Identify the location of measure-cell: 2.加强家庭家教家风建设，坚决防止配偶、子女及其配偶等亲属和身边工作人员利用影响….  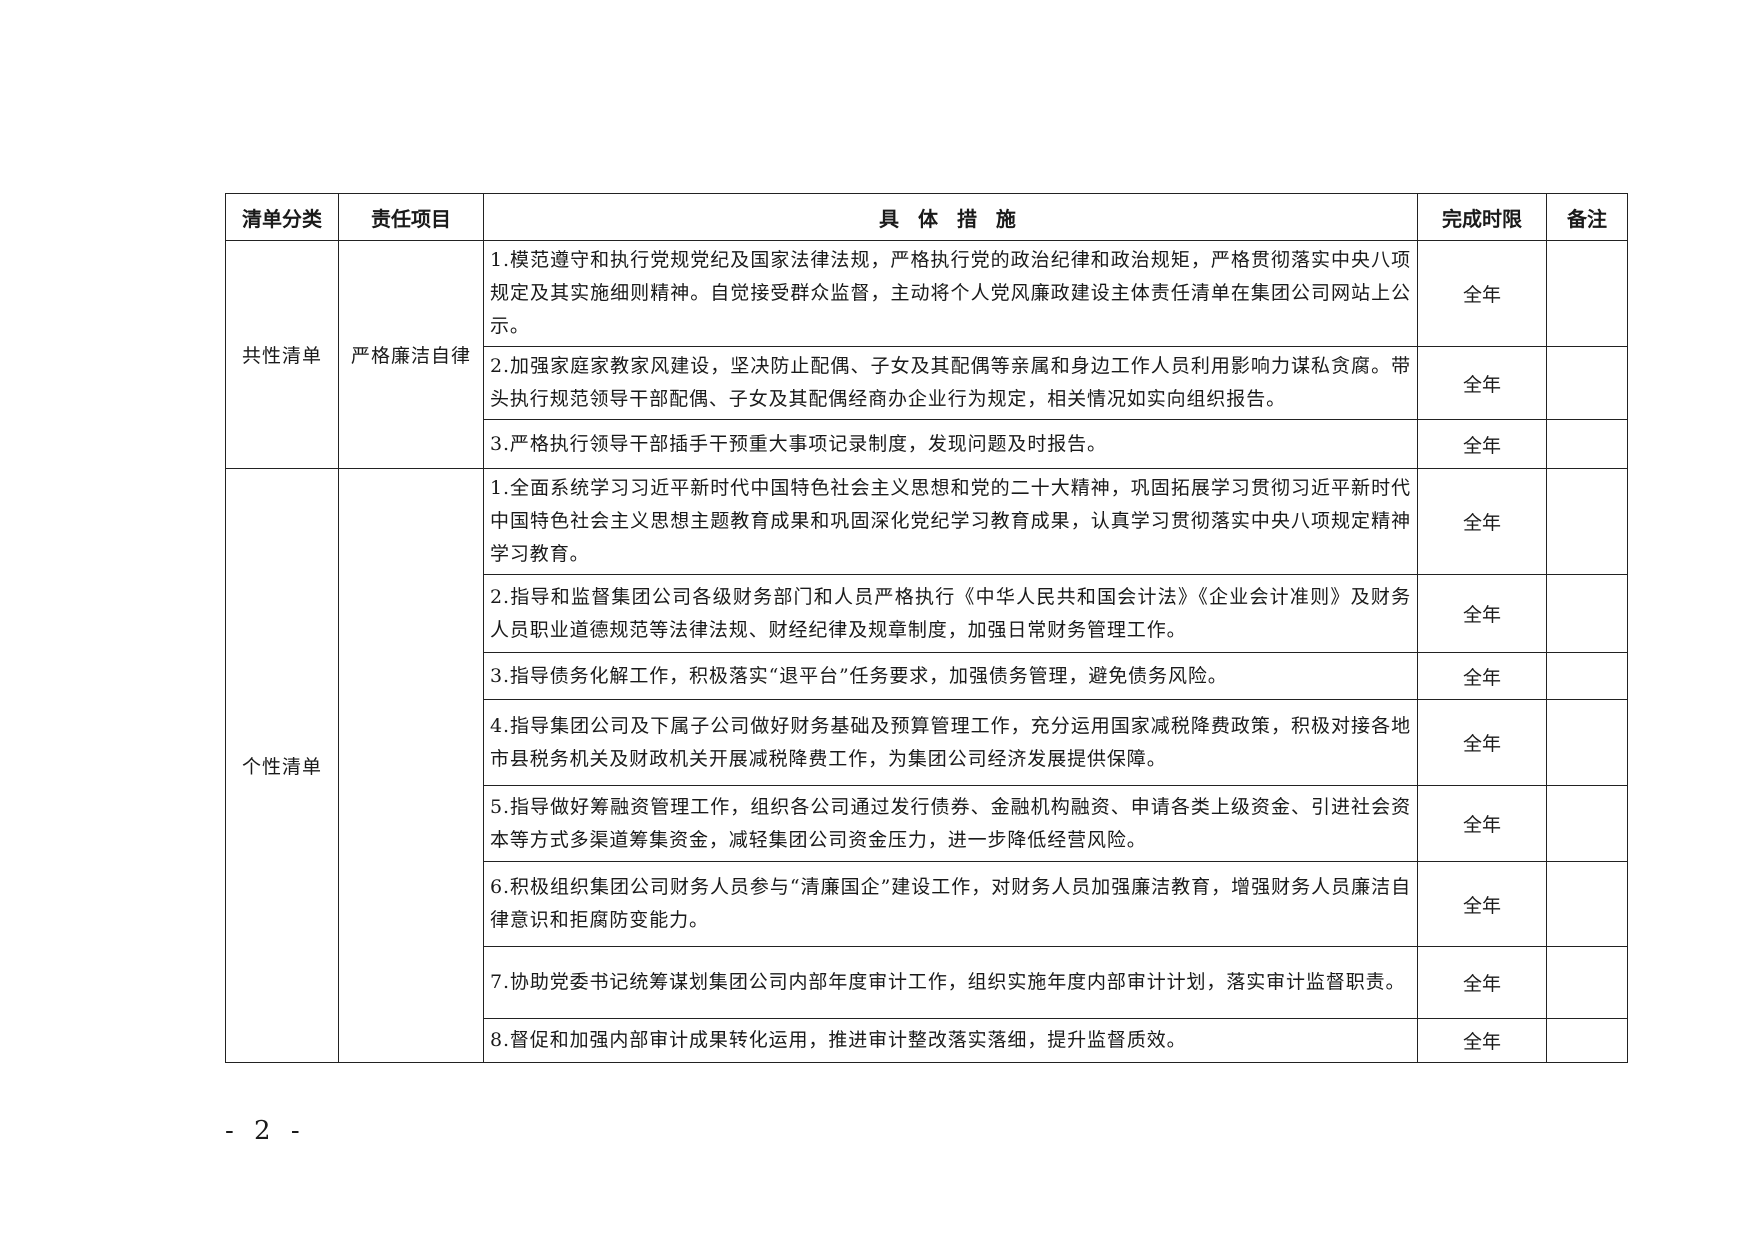
(950, 383).